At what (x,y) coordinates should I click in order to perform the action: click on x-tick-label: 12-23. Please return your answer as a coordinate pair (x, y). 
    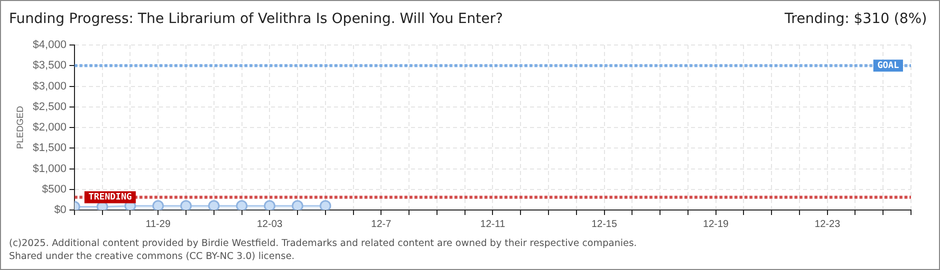
    Looking at the image, I should click on (827, 224).